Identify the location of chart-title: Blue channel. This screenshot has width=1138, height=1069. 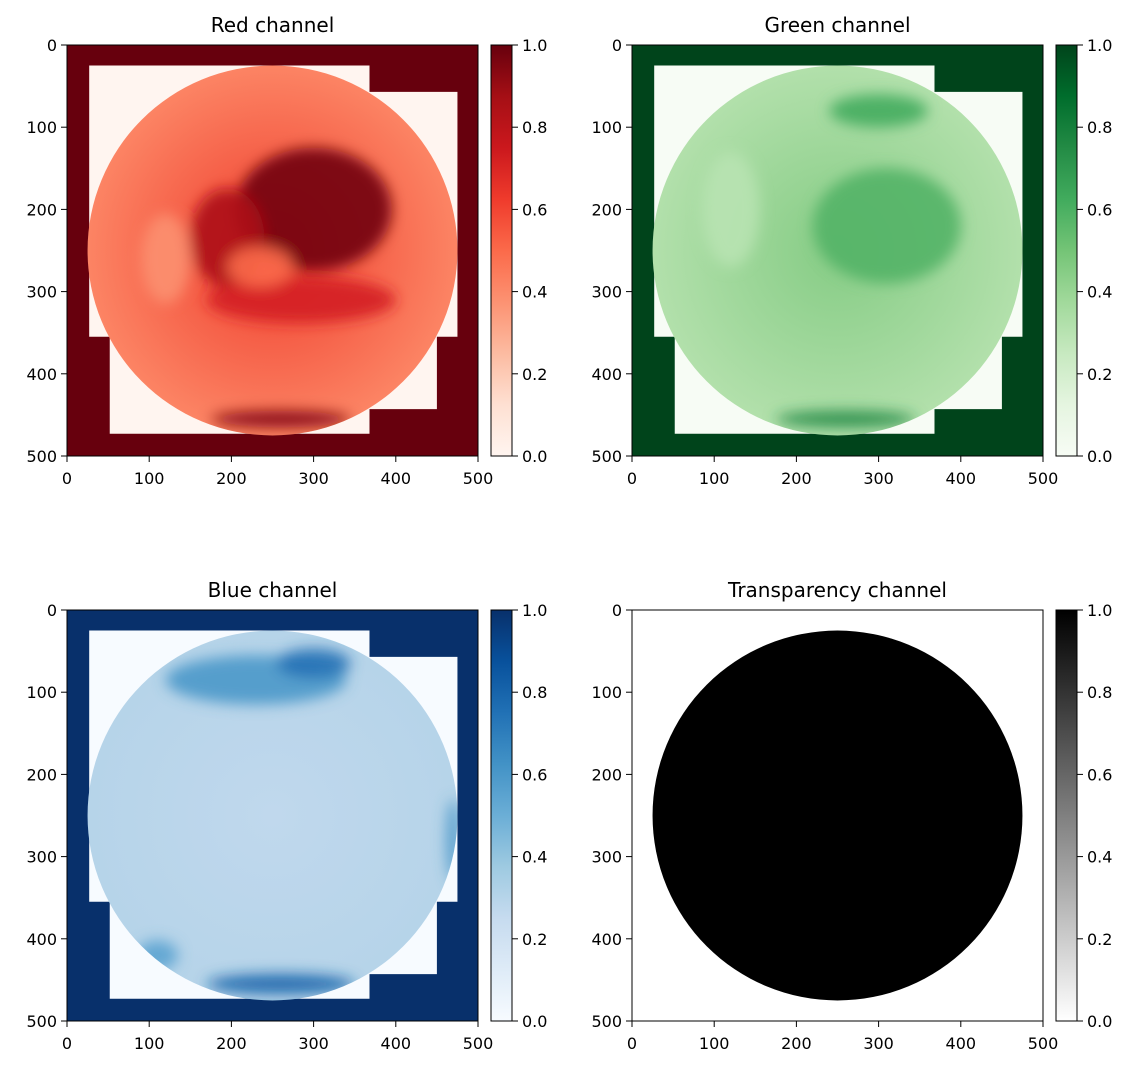
(273, 590).